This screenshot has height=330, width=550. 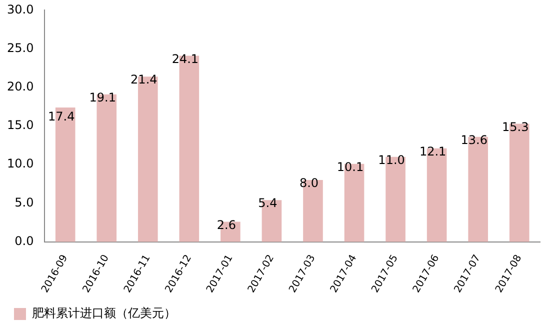 I want to click on data-label: 21.4, so click(x=144, y=79).